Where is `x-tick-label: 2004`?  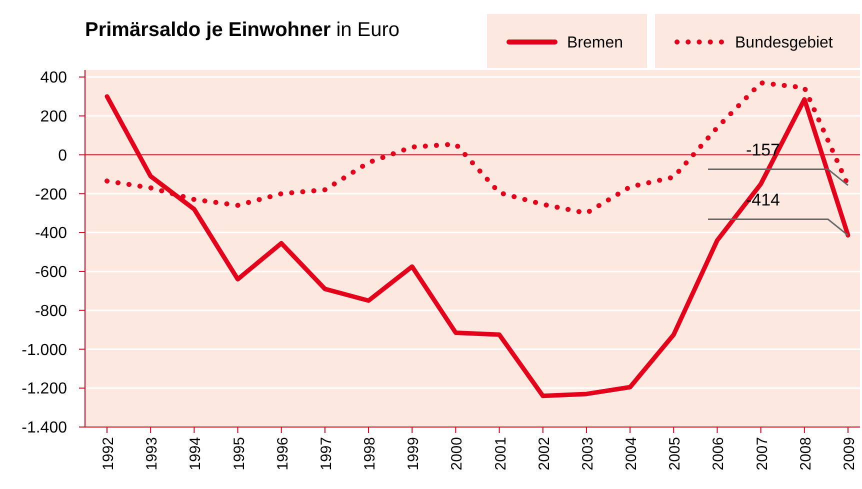
x-tick-label: 2004 is located at coordinates (631, 453).